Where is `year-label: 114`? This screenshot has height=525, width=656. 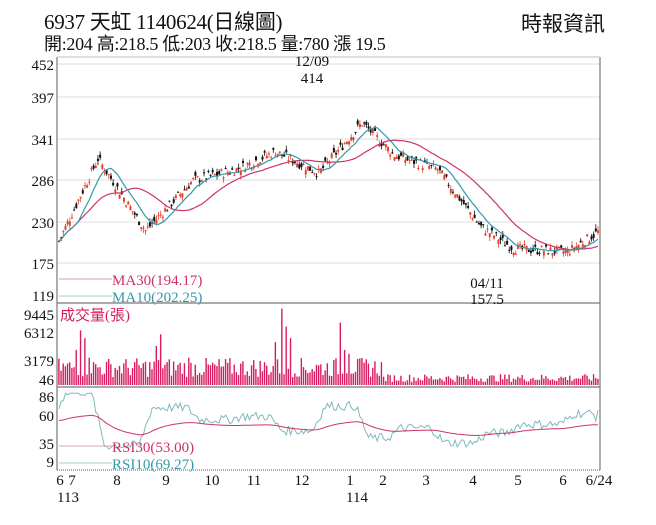 year-label: 114 is located at coordinates (357, 498).